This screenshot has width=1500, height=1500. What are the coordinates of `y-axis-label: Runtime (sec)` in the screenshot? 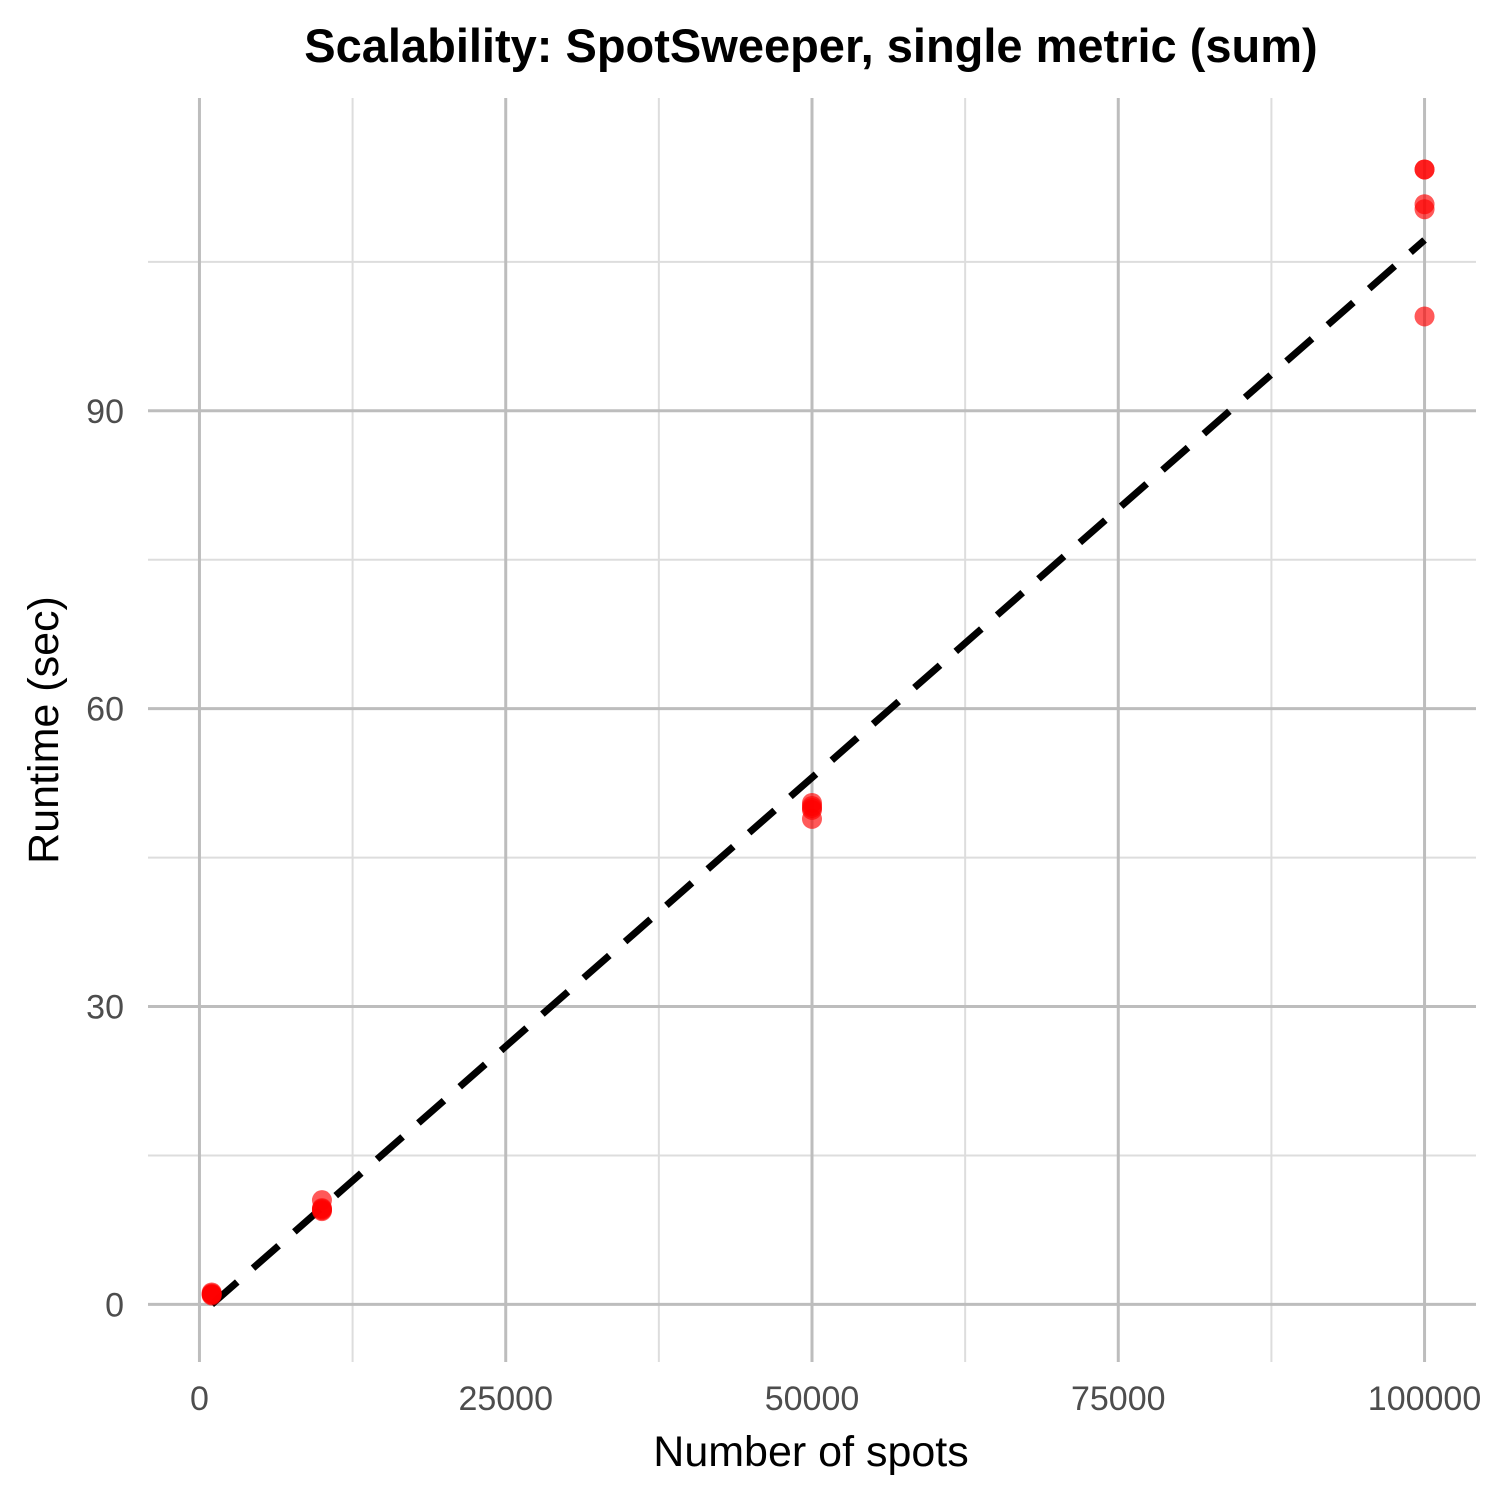 It's located at (44, 730).